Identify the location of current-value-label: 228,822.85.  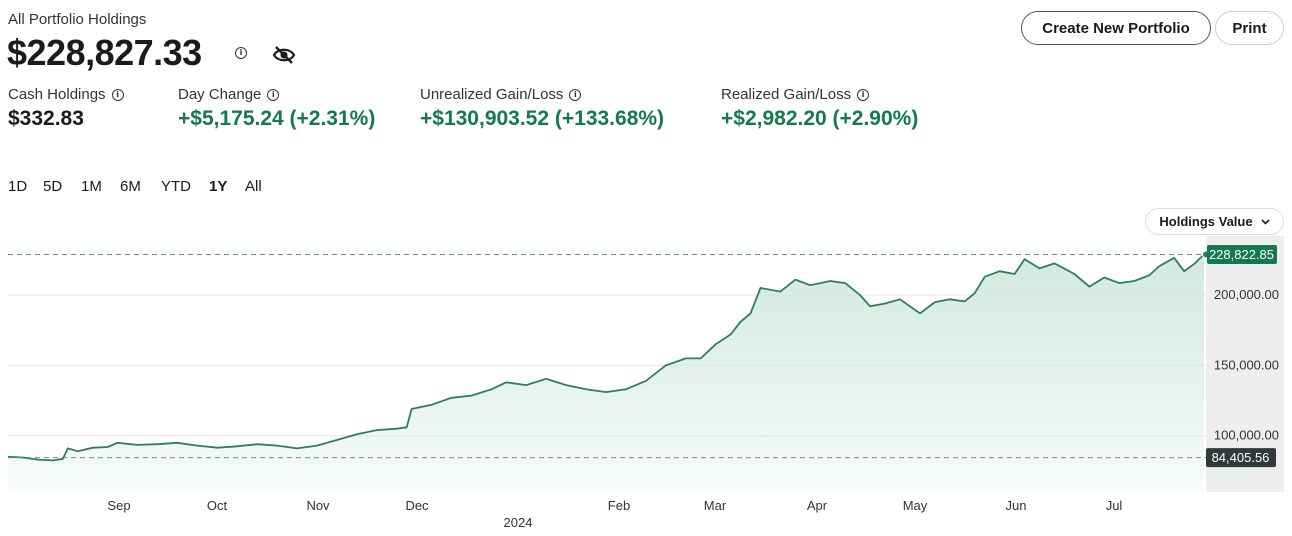
(1241, 254).